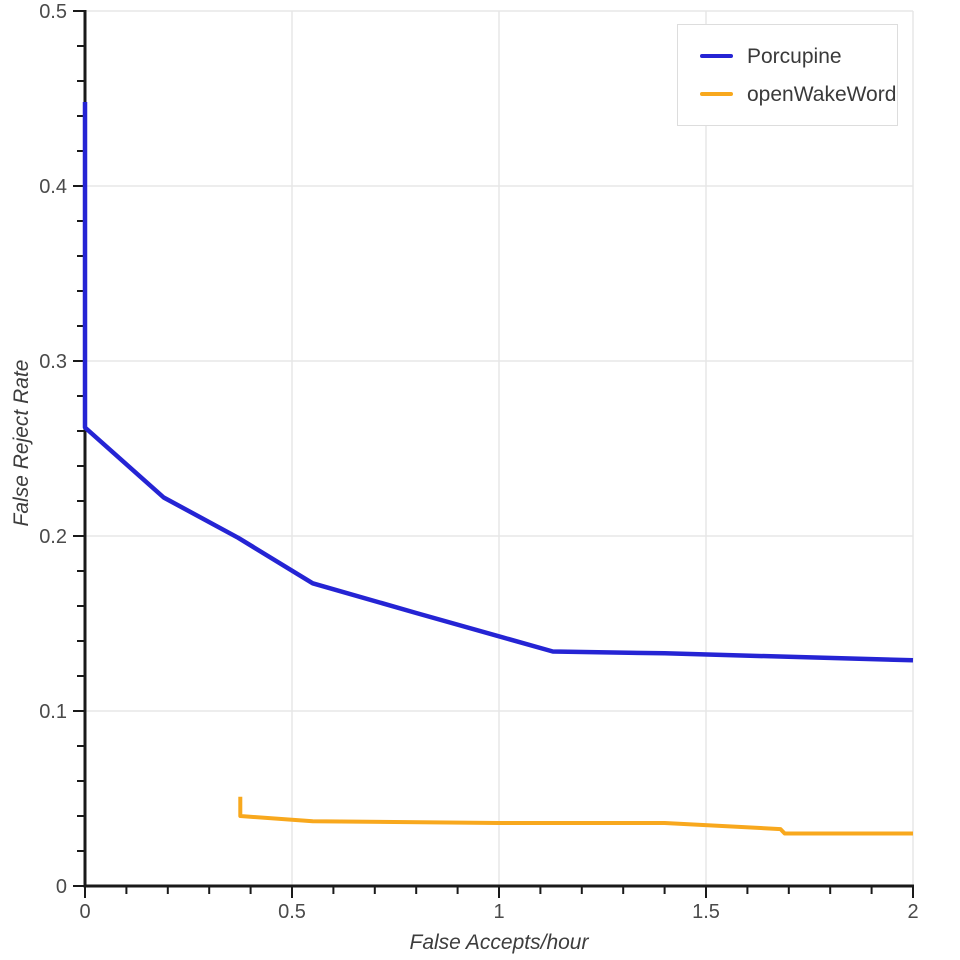  I want to click on legend-swatch-porcupine, so click(716, 56).